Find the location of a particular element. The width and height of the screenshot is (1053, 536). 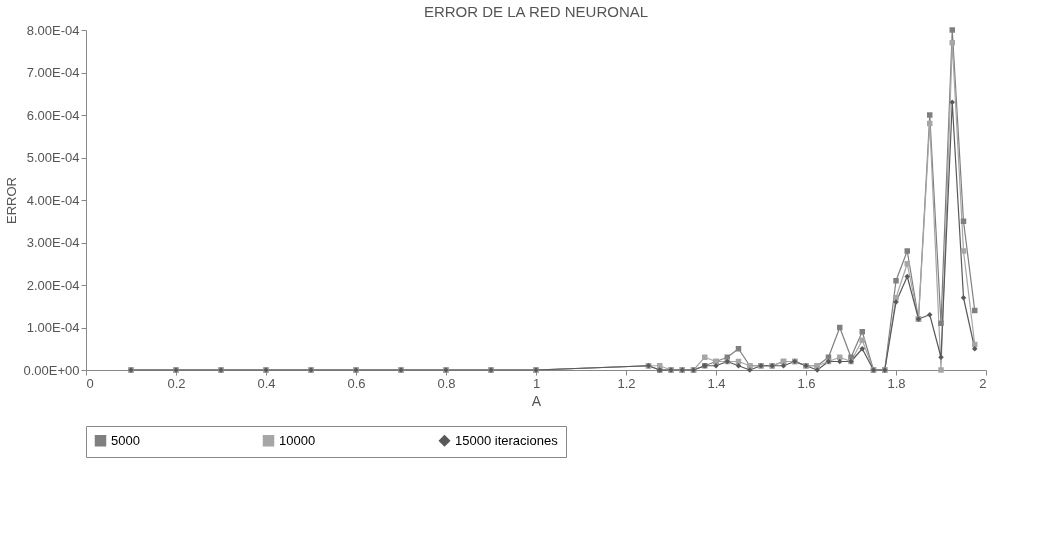

x-tick-label: 1.6 is located at coordinates (806, 383).